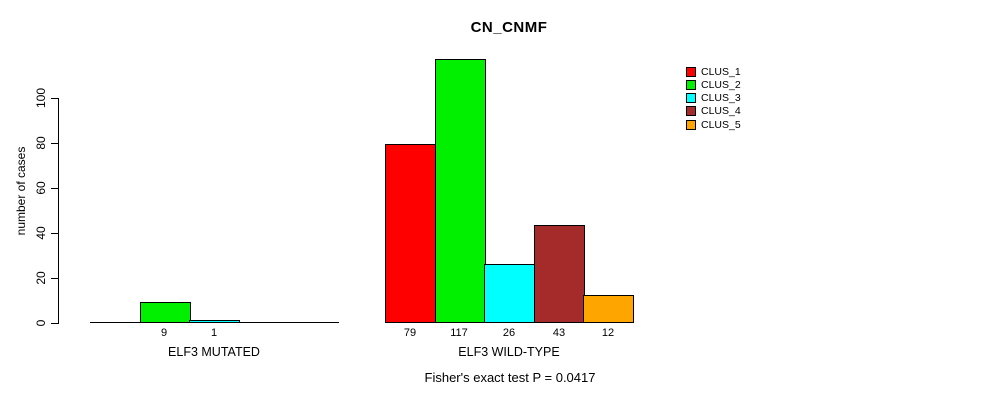 Image resolution: width=990 pixels, height=400 pixels. I want to click on y-tick-label: 80, so click(41, 143).